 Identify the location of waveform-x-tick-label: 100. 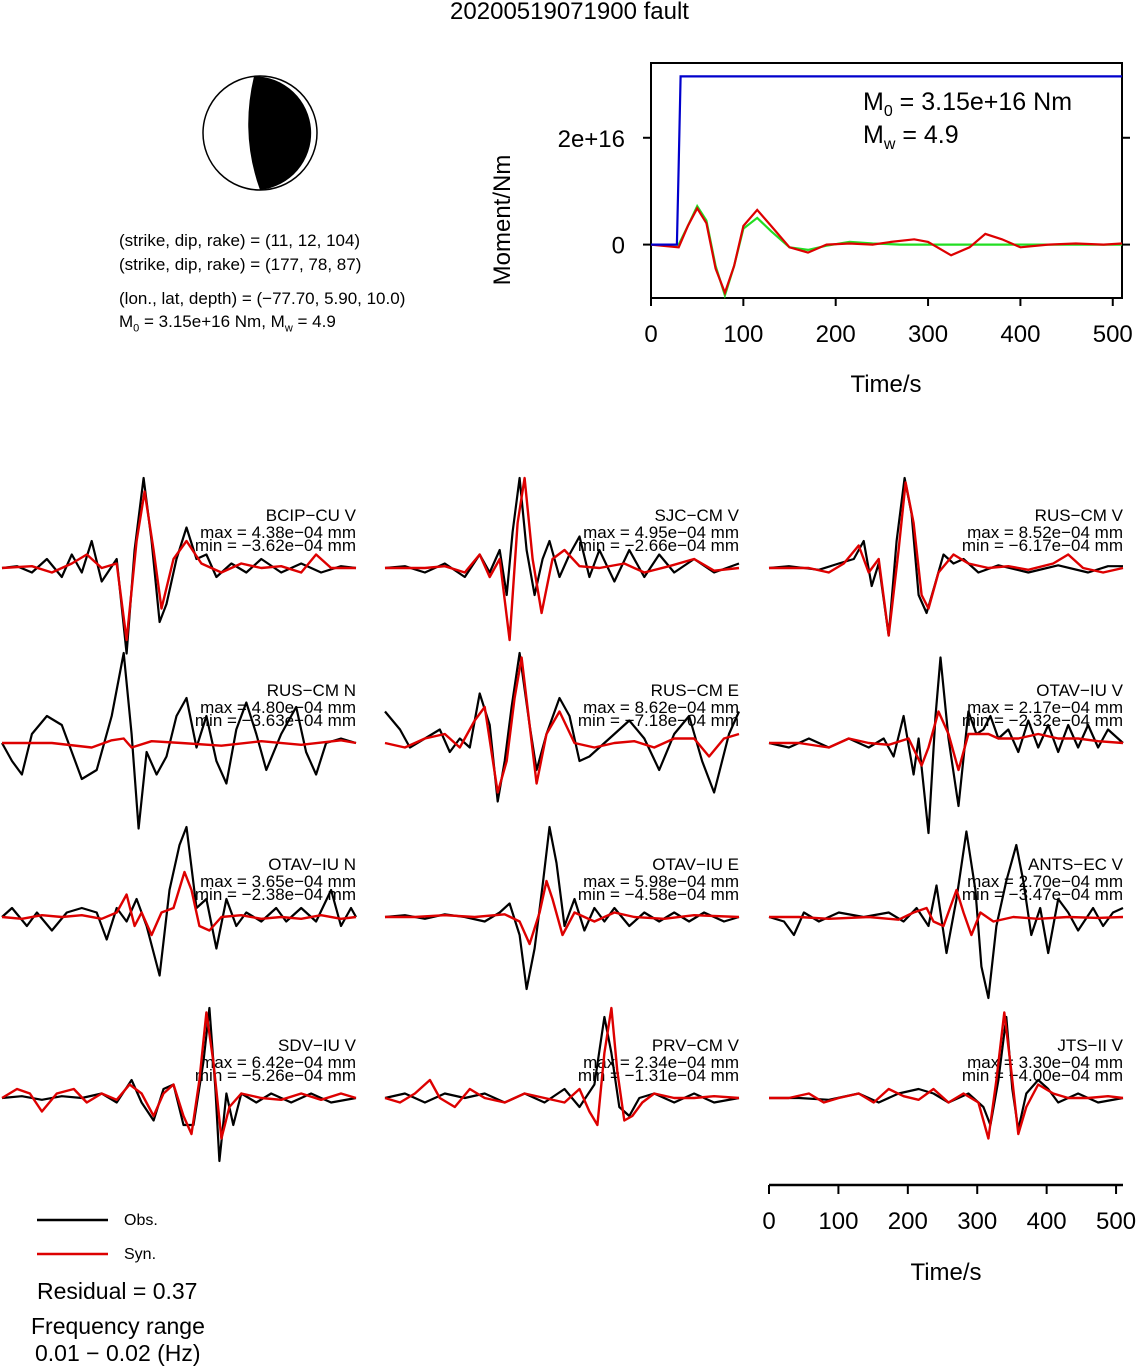
(838, 1221).